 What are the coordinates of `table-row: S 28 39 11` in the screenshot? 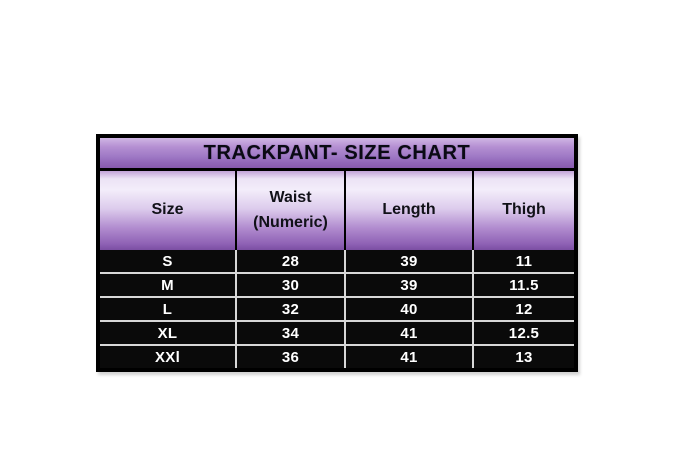 It's located at (337, 261).